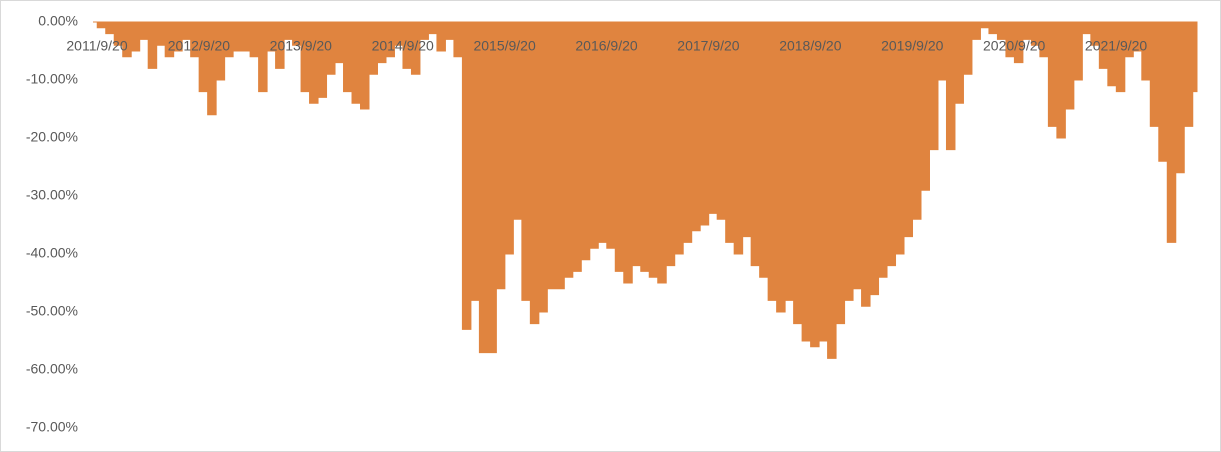  I want to click on y-tick-label: -60.00%, so click(52, 369).